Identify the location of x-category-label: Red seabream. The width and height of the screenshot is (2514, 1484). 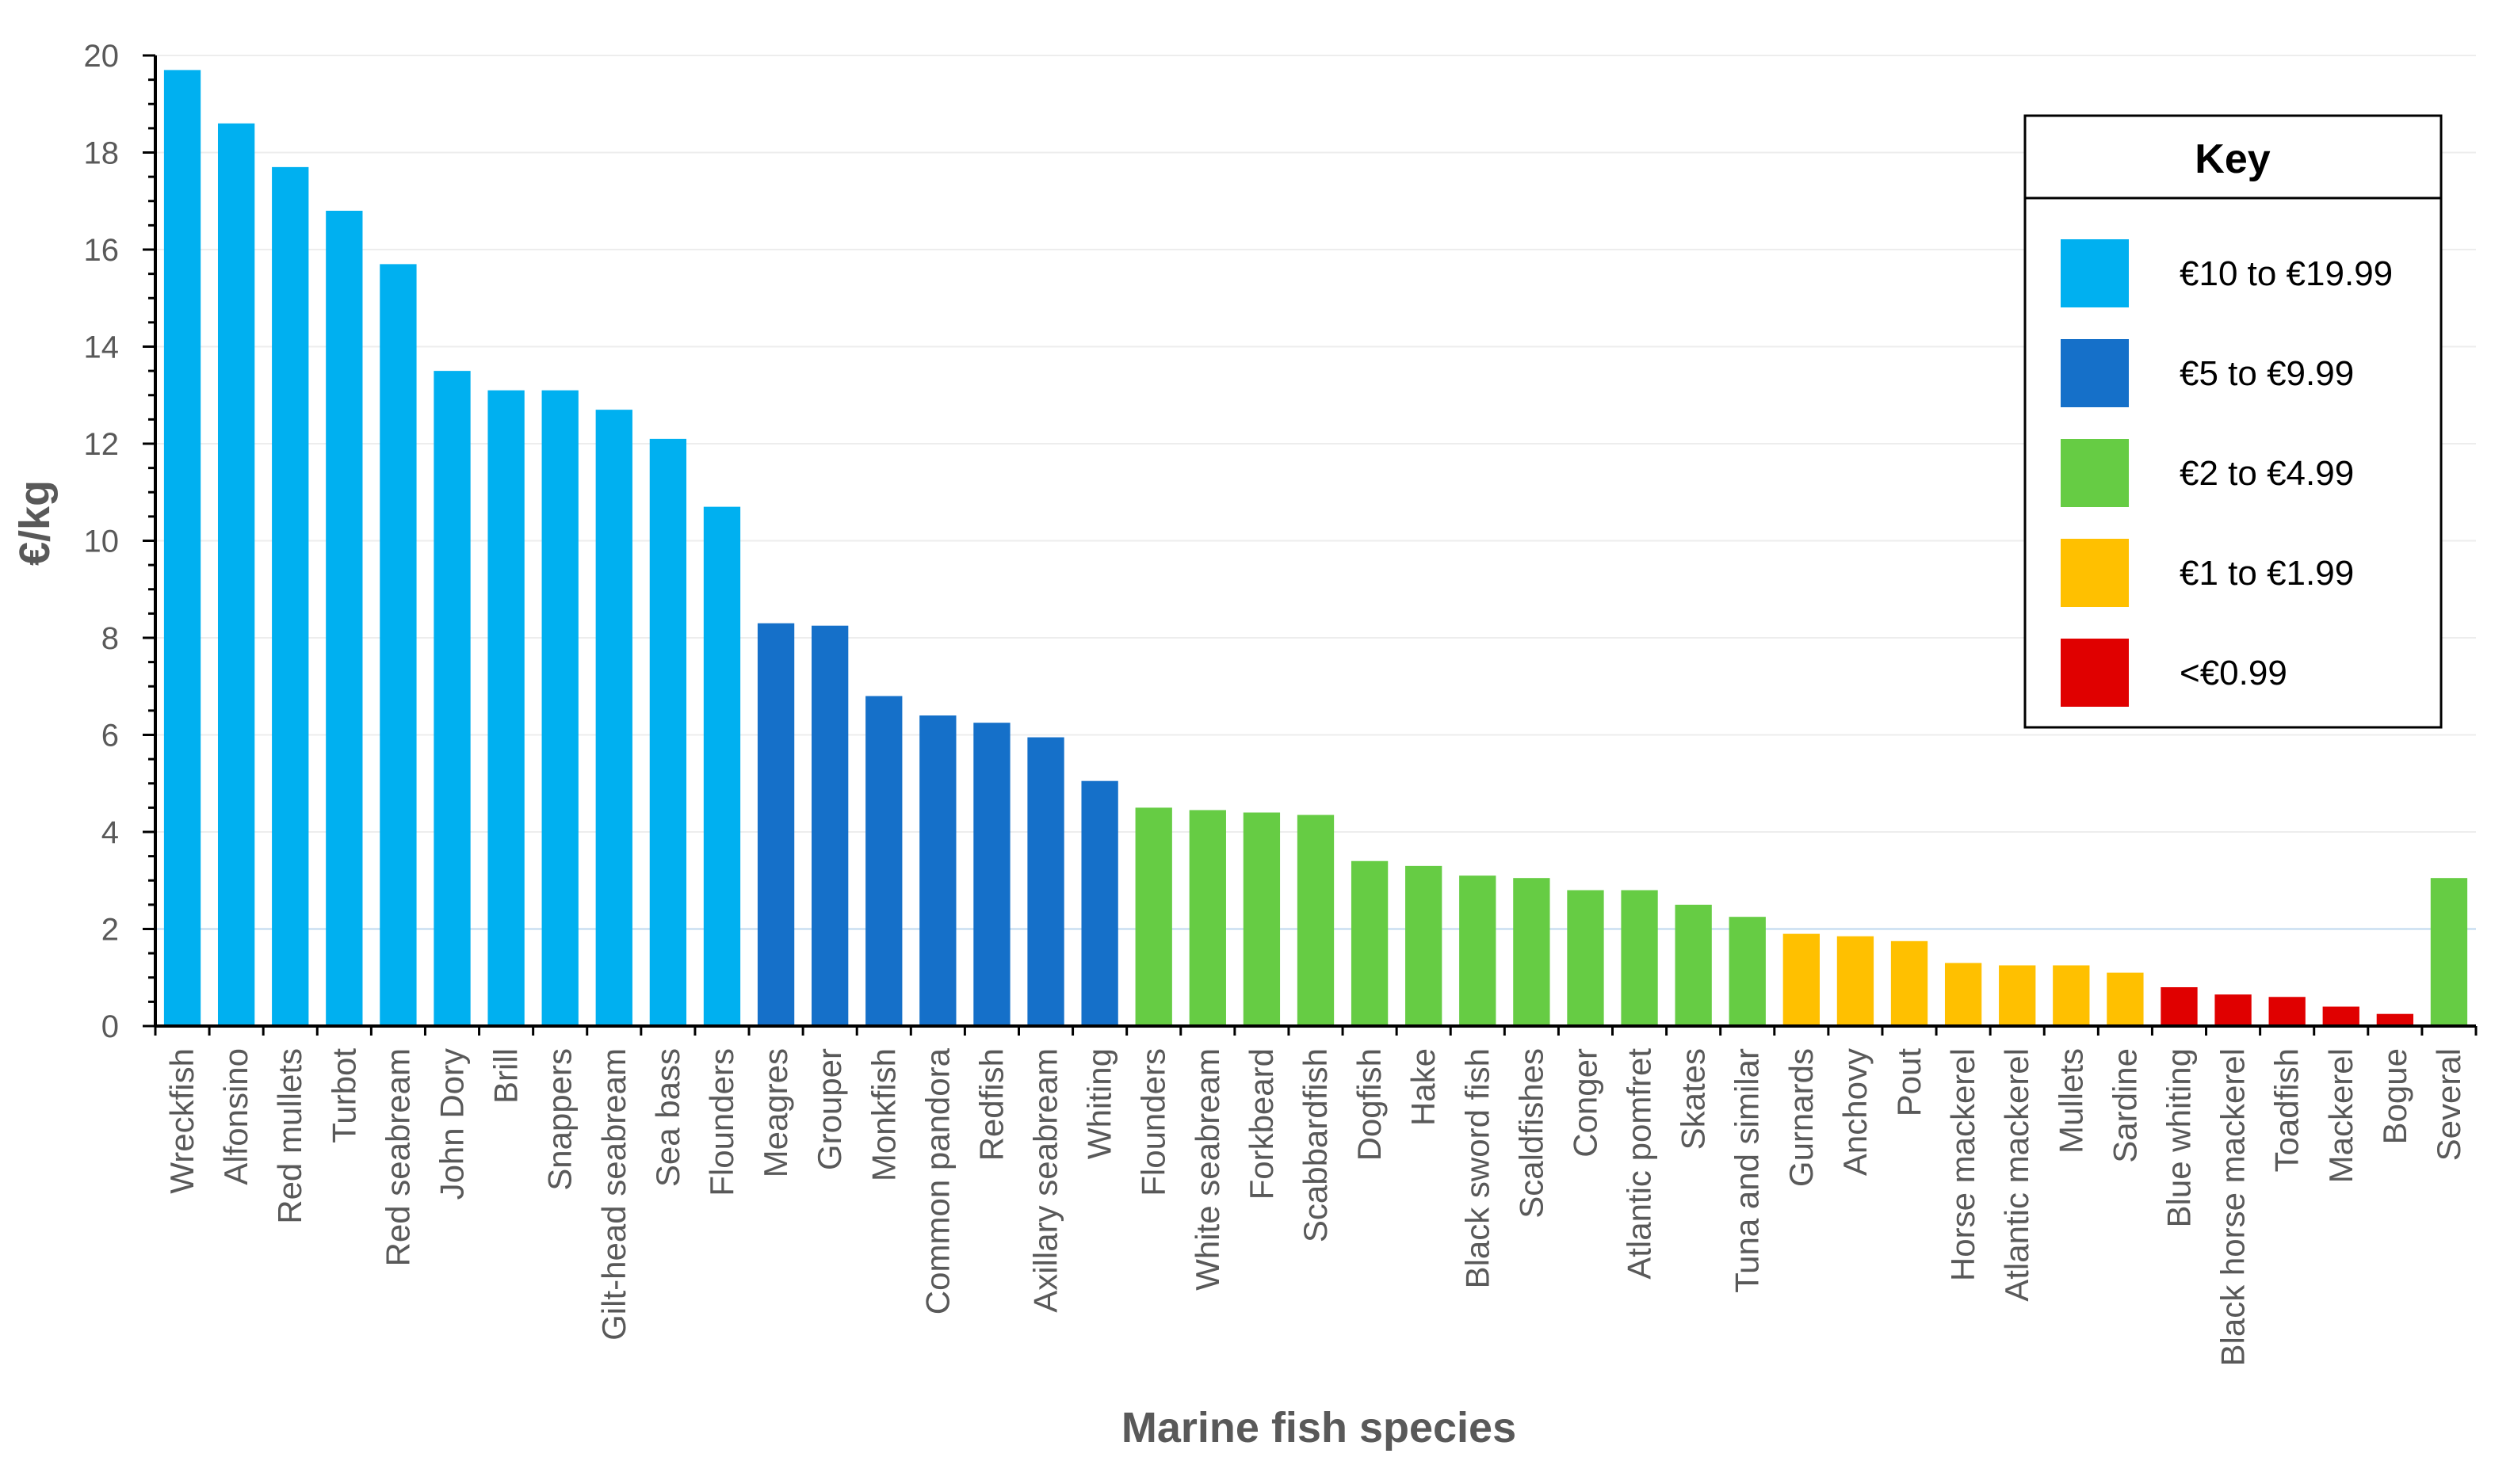
(397, 1157).